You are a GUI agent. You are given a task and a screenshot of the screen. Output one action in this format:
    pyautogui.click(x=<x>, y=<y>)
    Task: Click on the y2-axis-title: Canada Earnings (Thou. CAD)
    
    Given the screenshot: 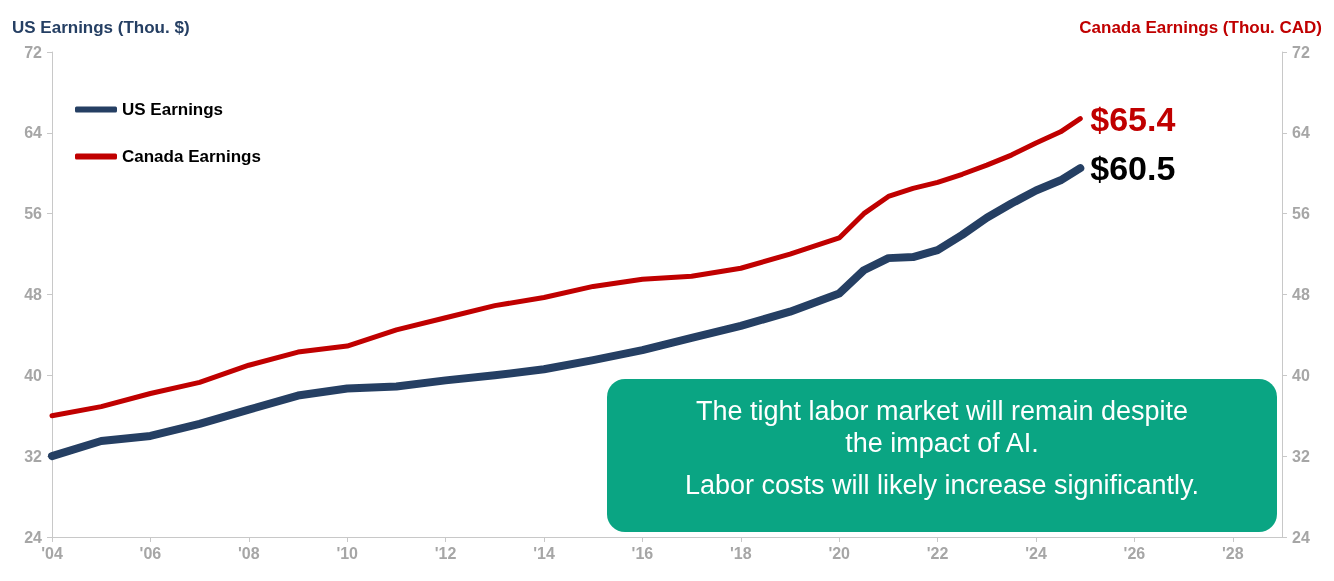 What is the action you would take?
    pyautogui.click(x=1200, y=27)
    